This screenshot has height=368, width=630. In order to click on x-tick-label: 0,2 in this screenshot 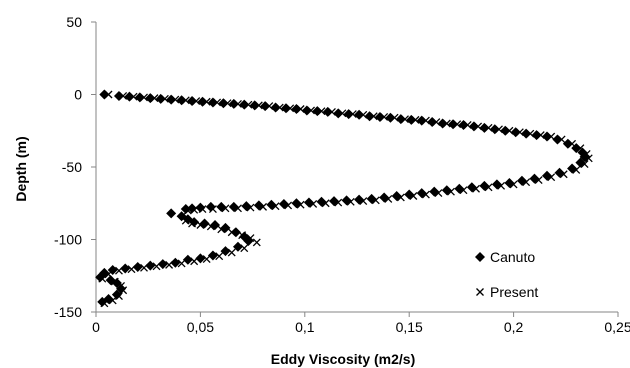, I will do `click(514, 327)`.